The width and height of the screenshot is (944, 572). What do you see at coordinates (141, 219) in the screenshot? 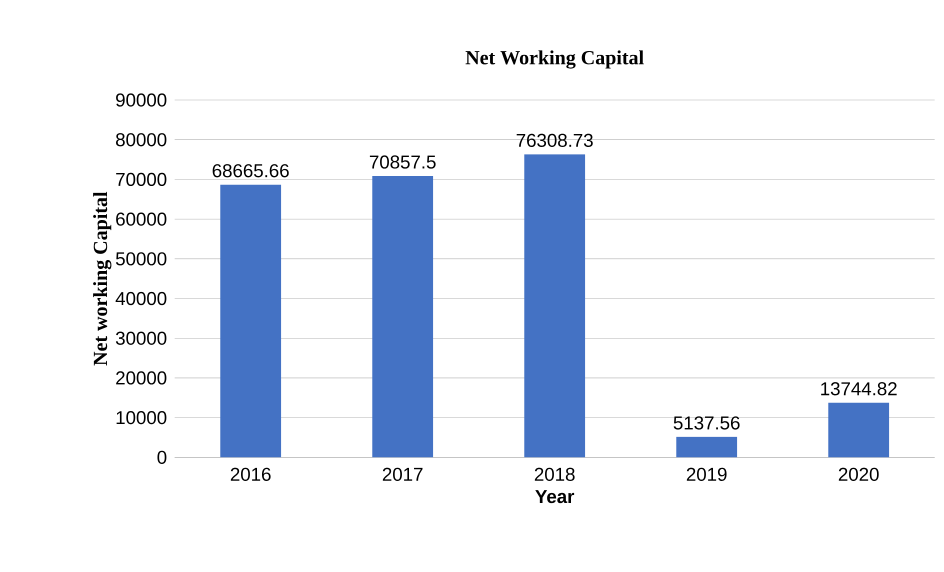
I see `y-tick-label: 60000` at bounding box center [141, 219].